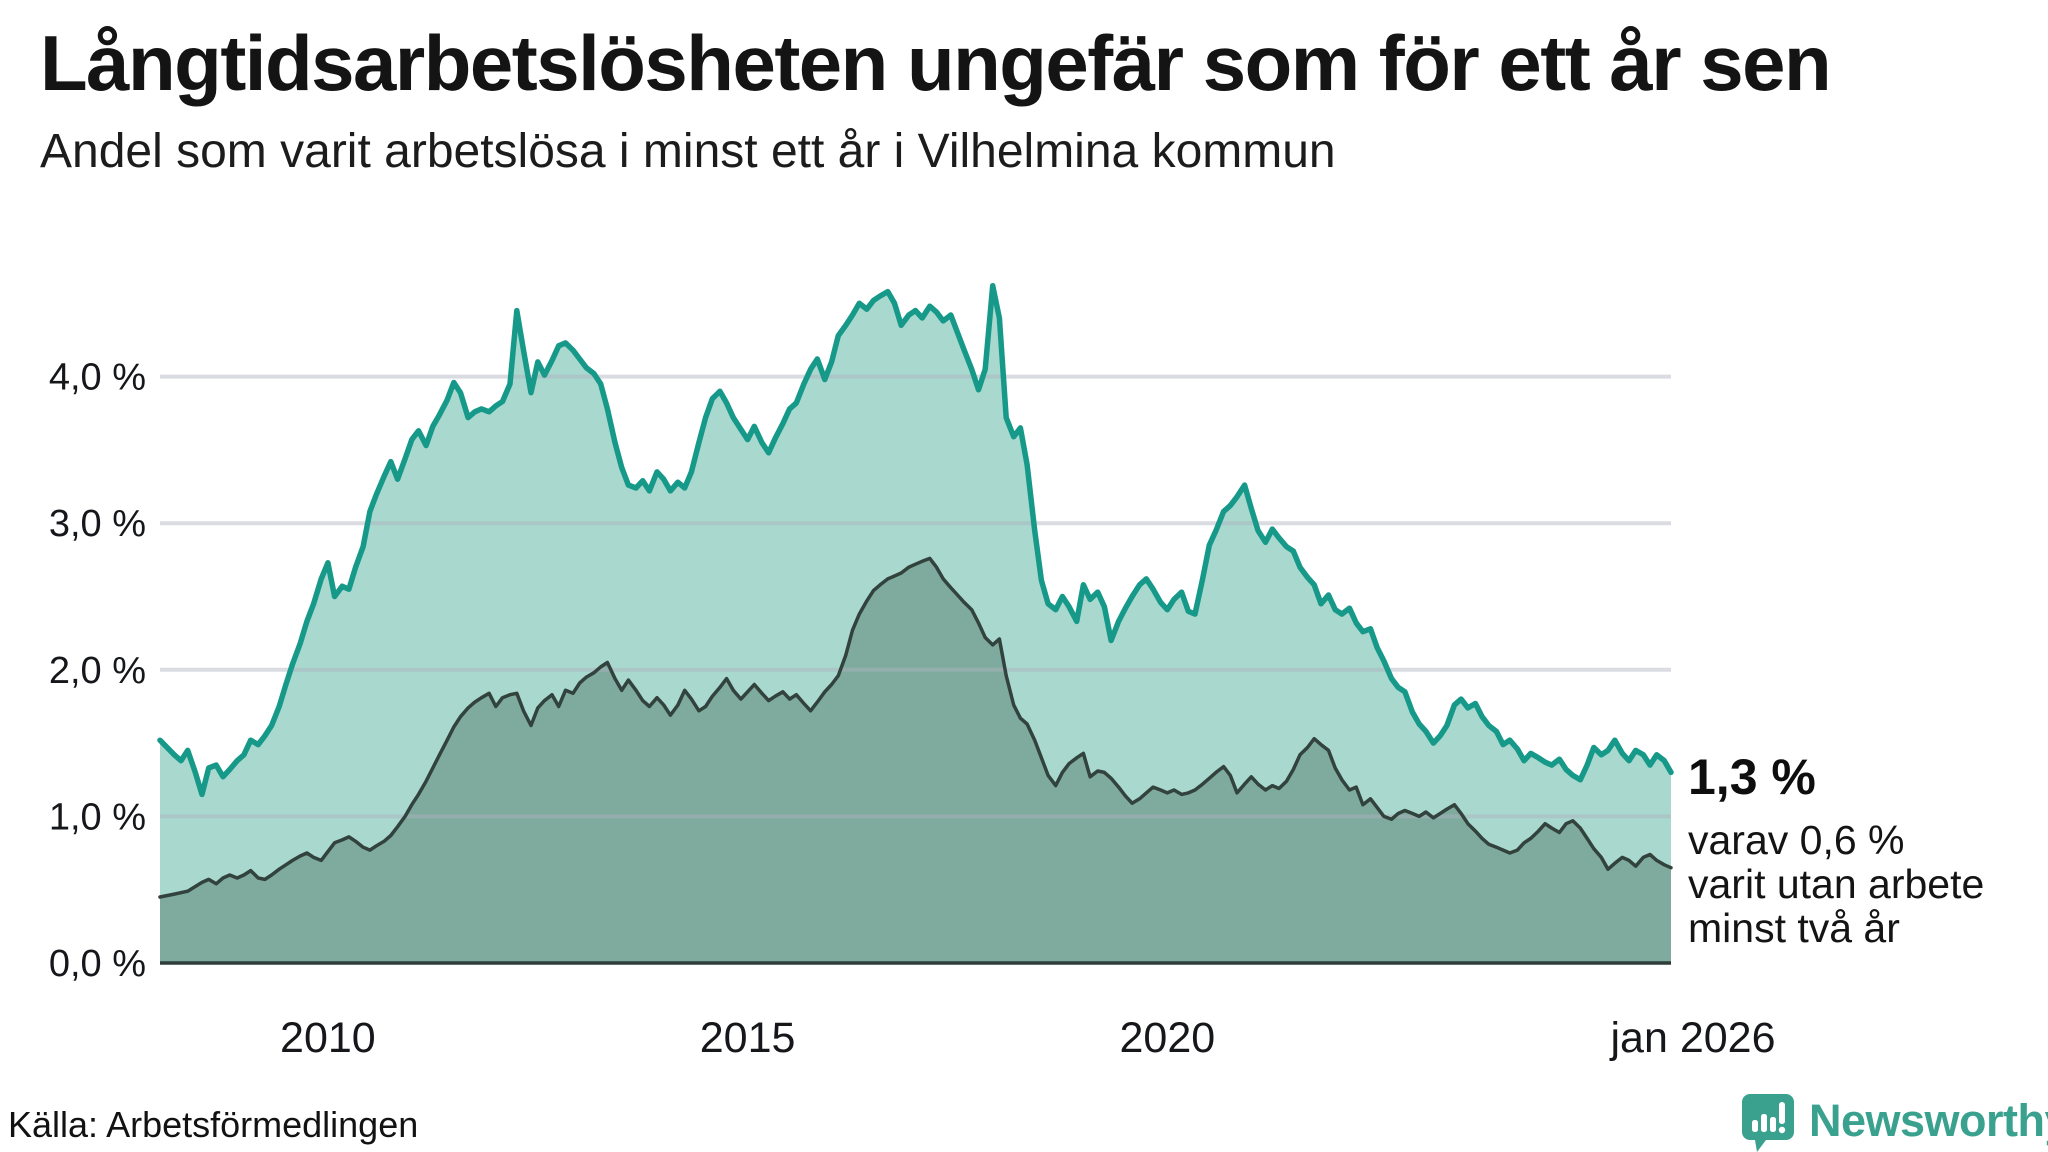 The height and width of the screenshot is (1152, 2048). What do you see at coordinates (1782, 1113) in the screenshot?
I see `exclamation-bar` at bounding box center [1782, 1113].